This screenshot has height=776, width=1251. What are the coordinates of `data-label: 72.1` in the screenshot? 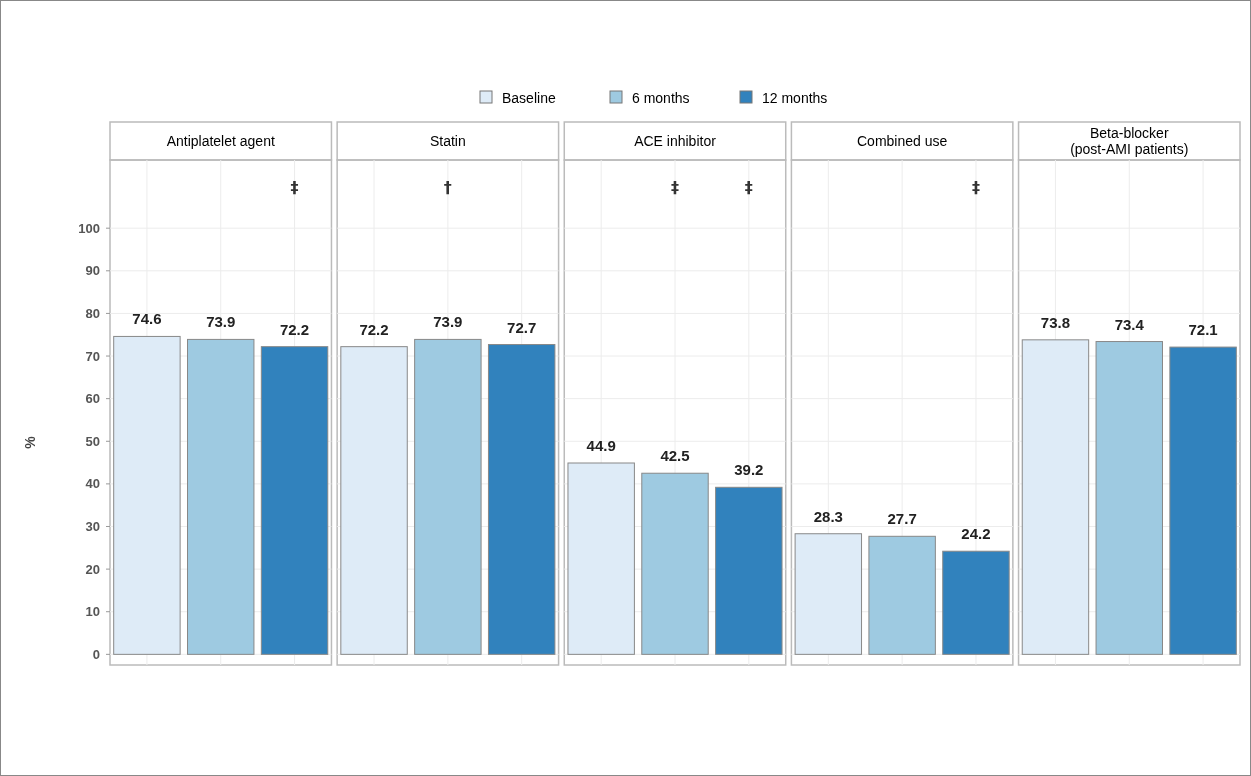 It's located at (1203, 330).